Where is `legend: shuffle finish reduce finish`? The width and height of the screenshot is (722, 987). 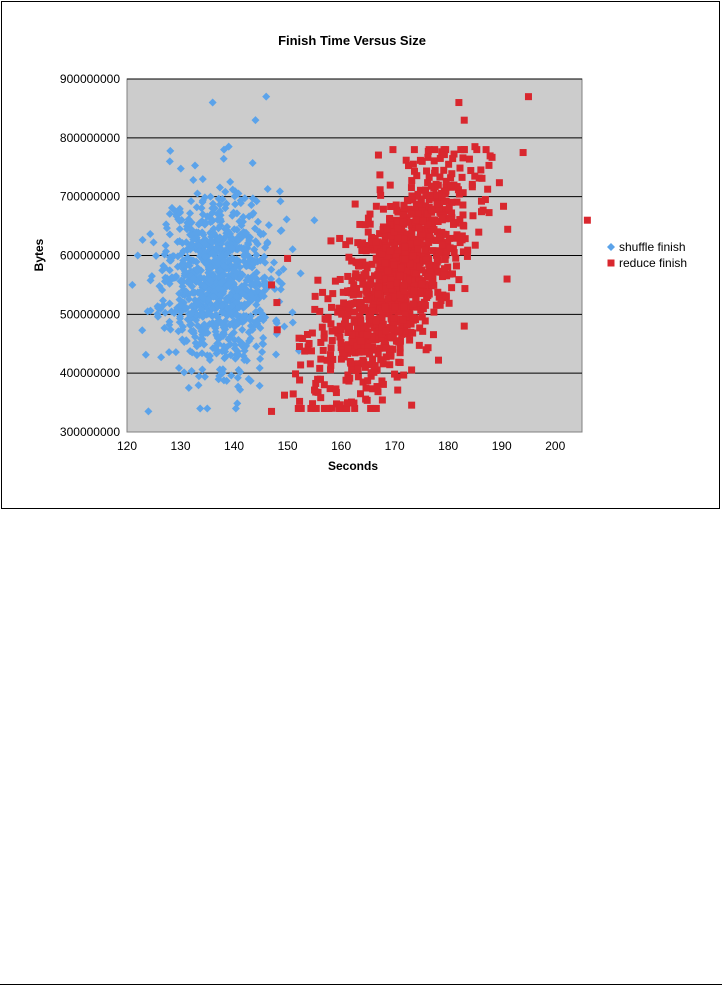
legend: shuffle finish reduce finish is located at coordinates (647, 255).